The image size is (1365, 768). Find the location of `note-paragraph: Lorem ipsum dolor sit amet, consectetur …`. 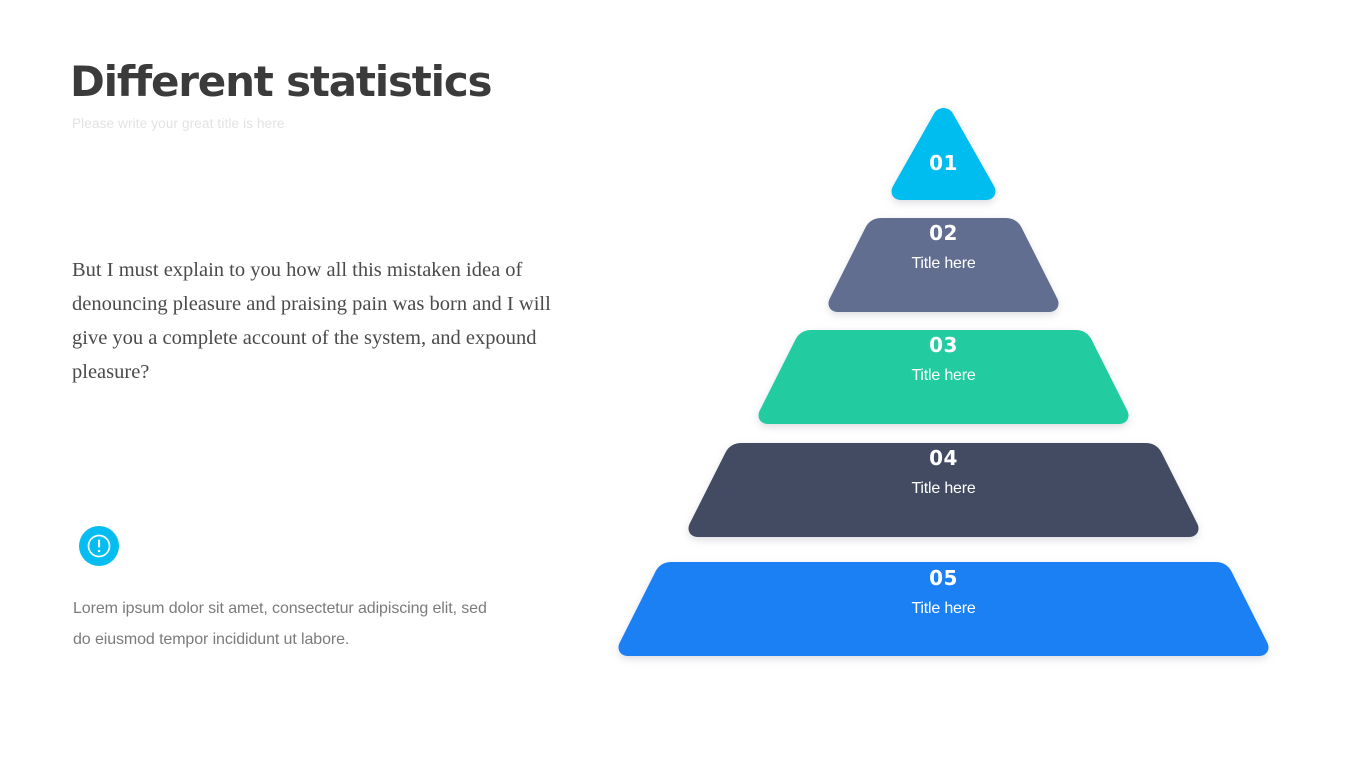

note-paragraph: Lorem ipsum dolor sit amet, consectetur … is located at coordinates (280, 624).